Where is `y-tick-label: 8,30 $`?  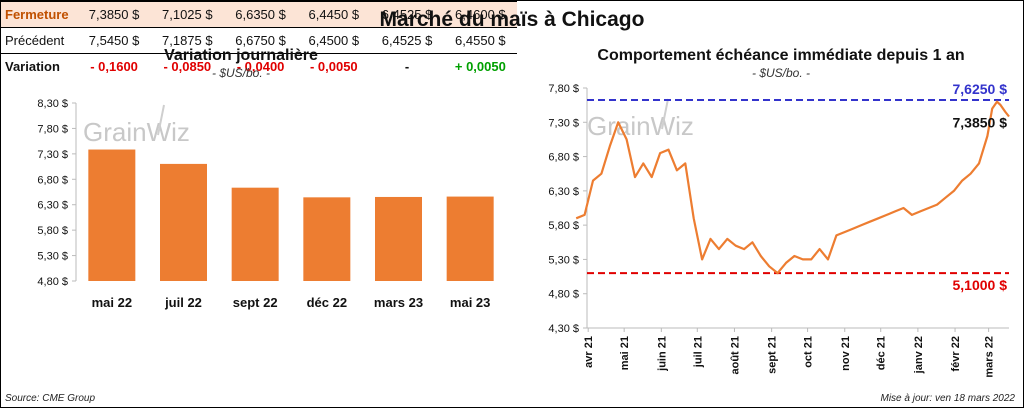 y-tick-label: 8,30 $ is located at coordinates (52, 104).